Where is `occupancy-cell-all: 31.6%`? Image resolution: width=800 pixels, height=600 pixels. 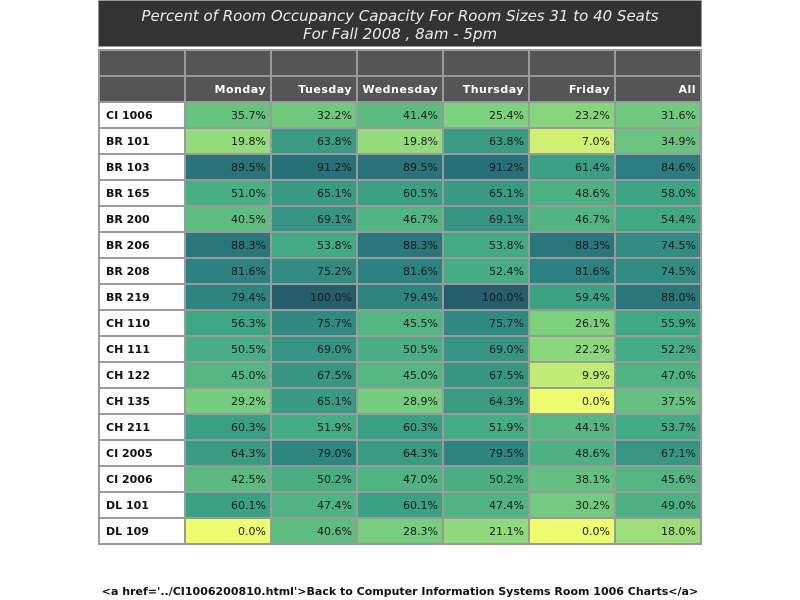
occupancy-cell-all: 31.6% is located at coordinates (658, 115).